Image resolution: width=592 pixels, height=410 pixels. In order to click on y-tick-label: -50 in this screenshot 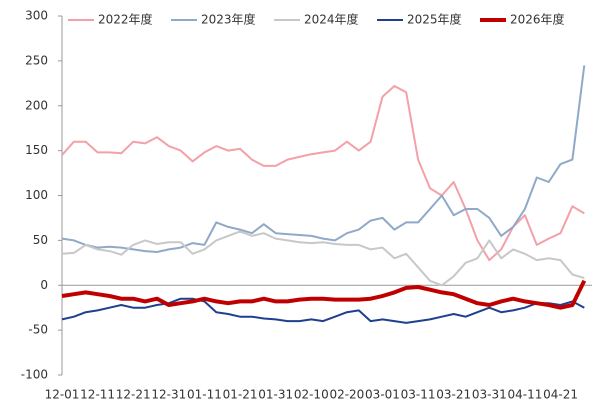, I will do `click(38, 330)`.